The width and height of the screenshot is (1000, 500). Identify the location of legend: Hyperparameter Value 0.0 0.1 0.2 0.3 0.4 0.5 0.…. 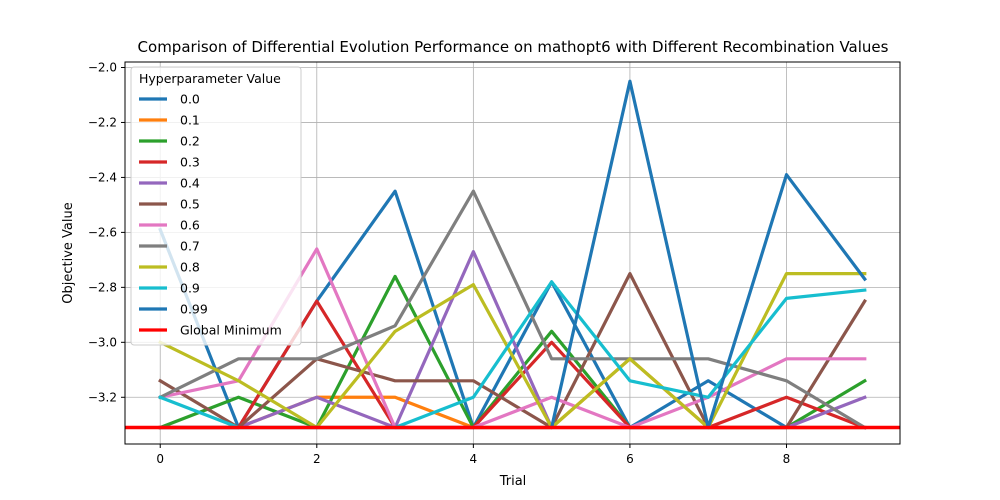
(216, 206).